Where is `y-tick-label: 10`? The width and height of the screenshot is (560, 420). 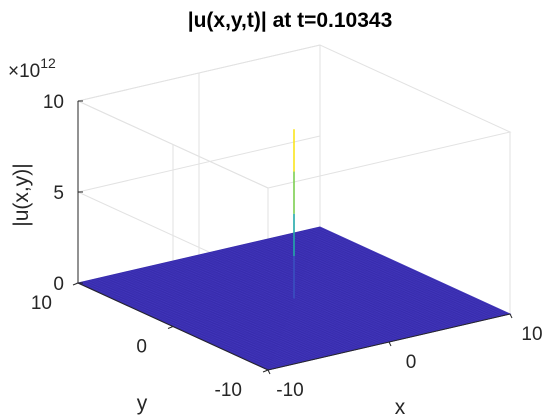
y-tick-label: 10 is located at coordinates (41, 303).